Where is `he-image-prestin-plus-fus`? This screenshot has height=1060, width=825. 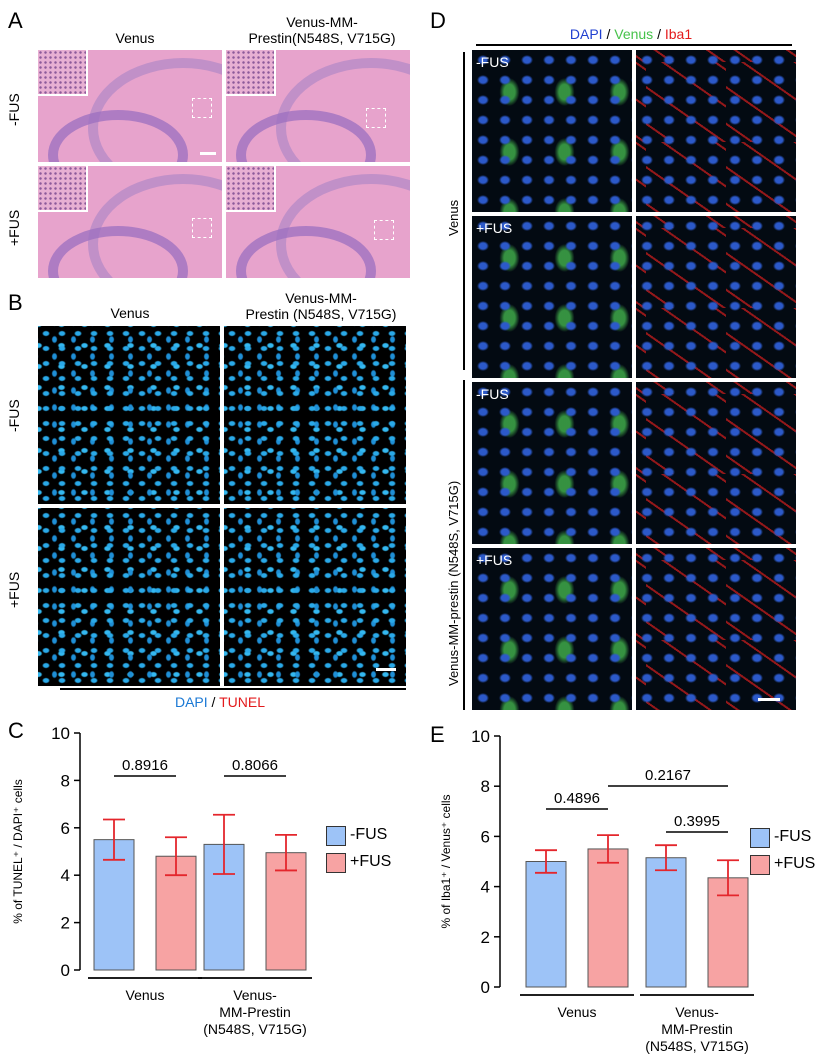 he-image-prestin-plus-fus is located at coordinates (318, 222).